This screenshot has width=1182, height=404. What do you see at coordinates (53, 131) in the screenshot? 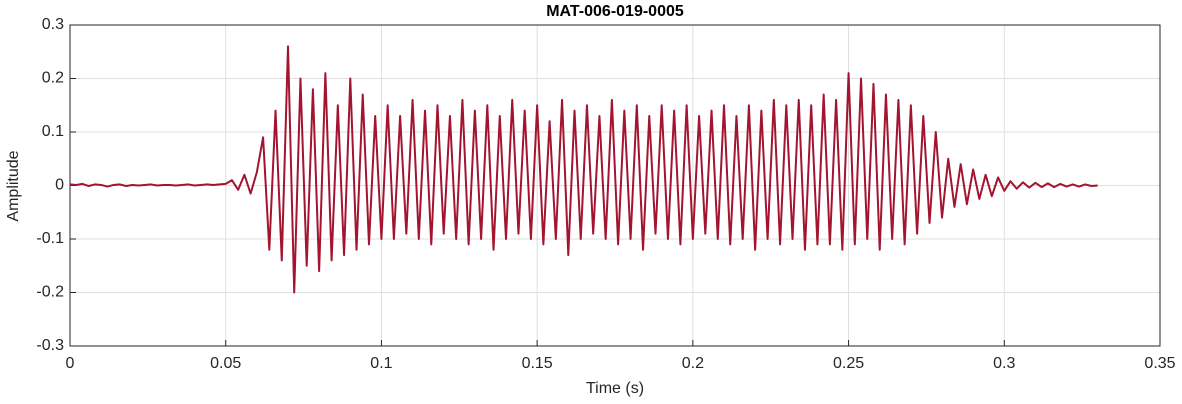
I see `y-tick-label: 0.1` at bounding box center [53, 131].